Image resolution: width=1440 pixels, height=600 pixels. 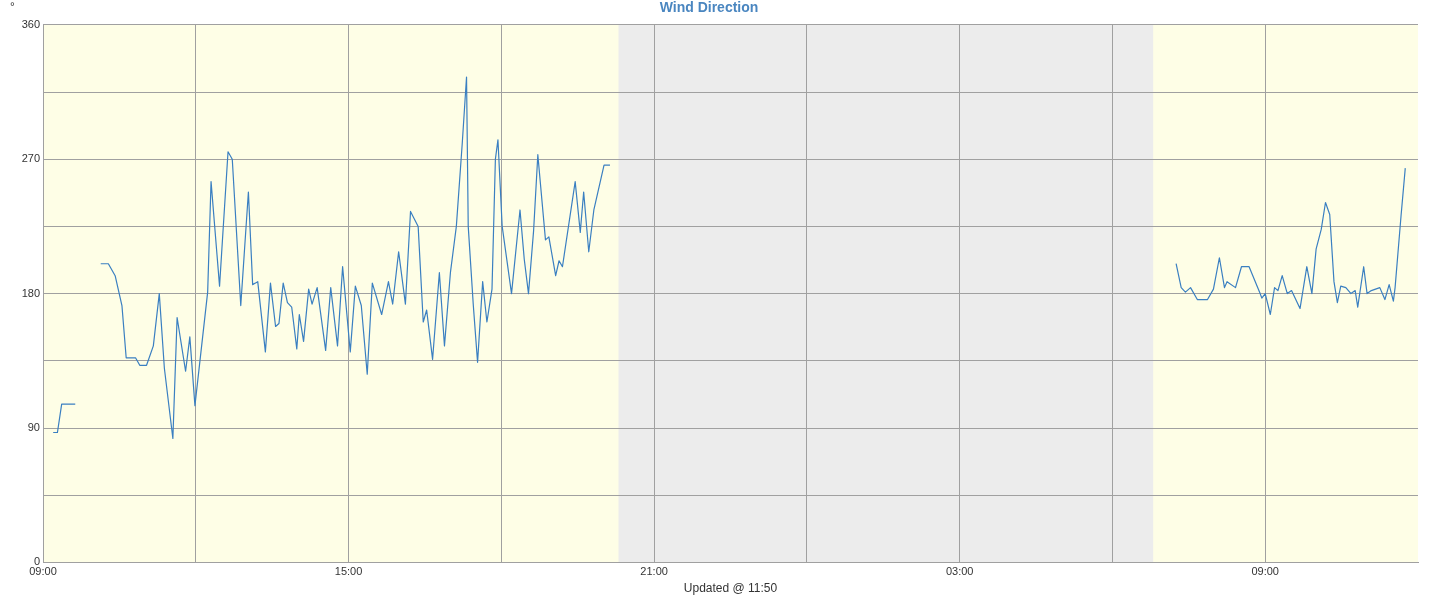 I want to click on chart-title: Wind Direction, so click(x=709, y=8).